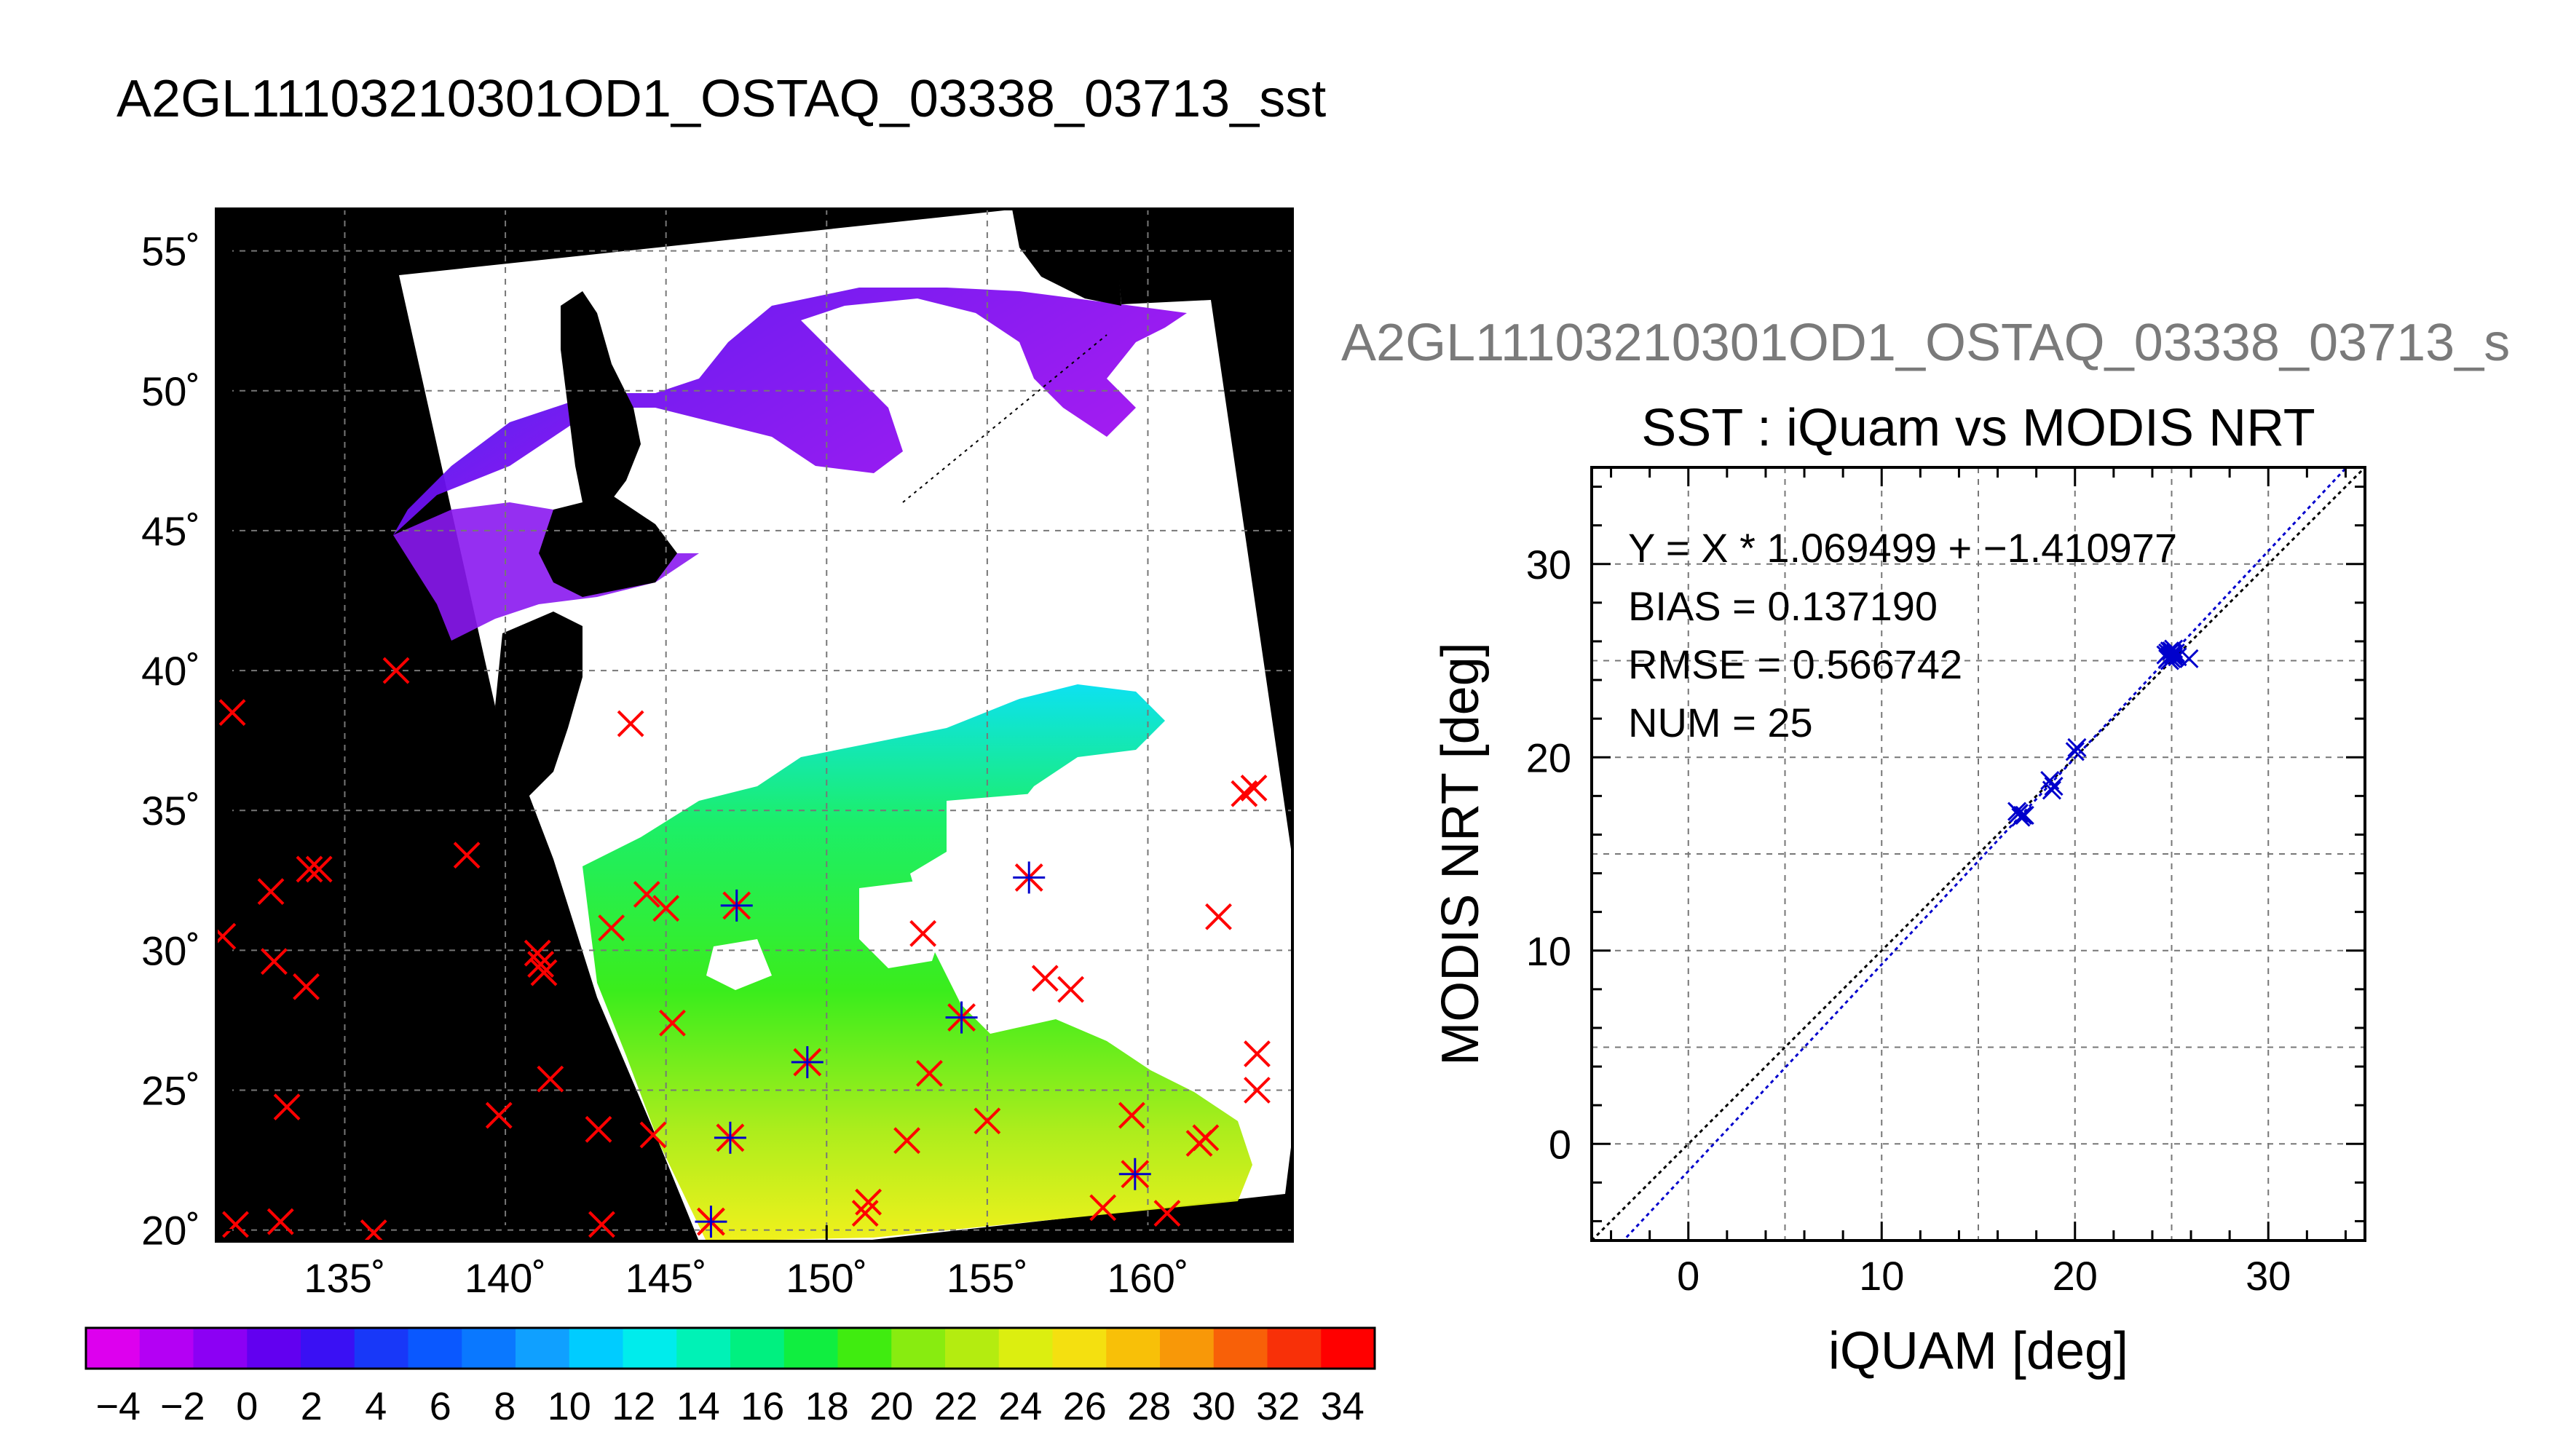  I want to click on scatter-x-tick-label: 20, so click(2075, 1276).